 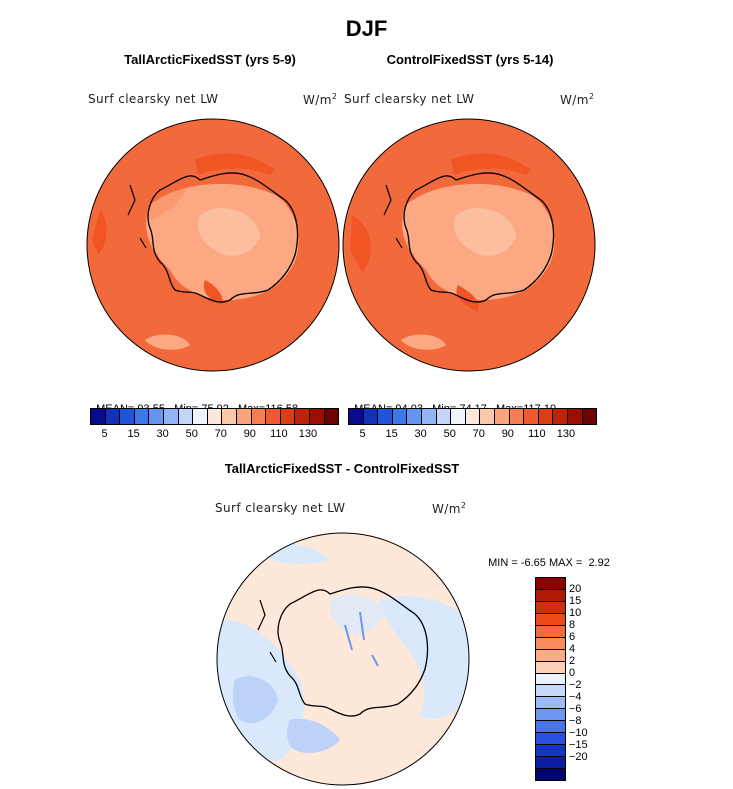 I want to click on panel-left-title: TallArcticFixedSST (yrs 5-9), so click(x=210, y=59).